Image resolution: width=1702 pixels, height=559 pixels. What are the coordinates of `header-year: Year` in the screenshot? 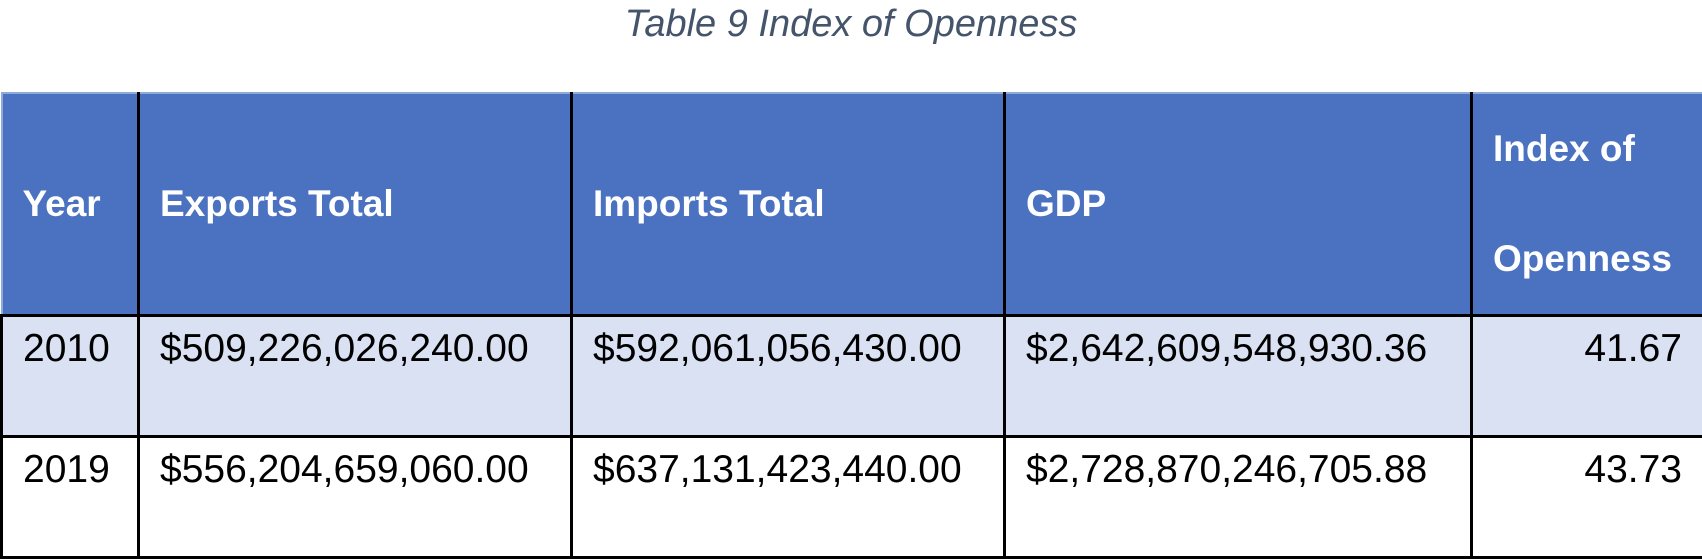 It's located at (70, 204).